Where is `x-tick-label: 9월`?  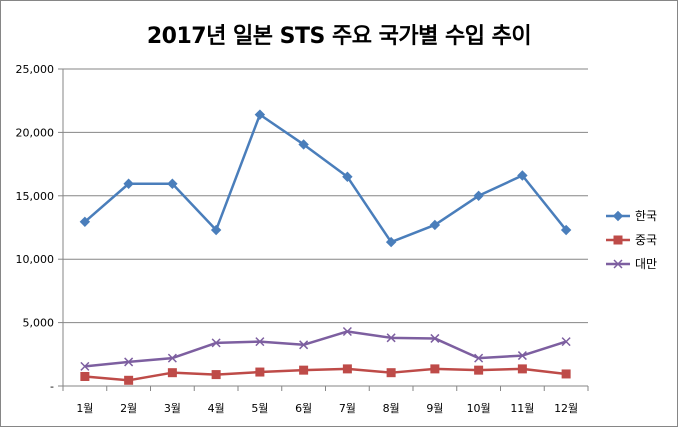
x-tick-label: 9월 is located at coordinates (434, 408).